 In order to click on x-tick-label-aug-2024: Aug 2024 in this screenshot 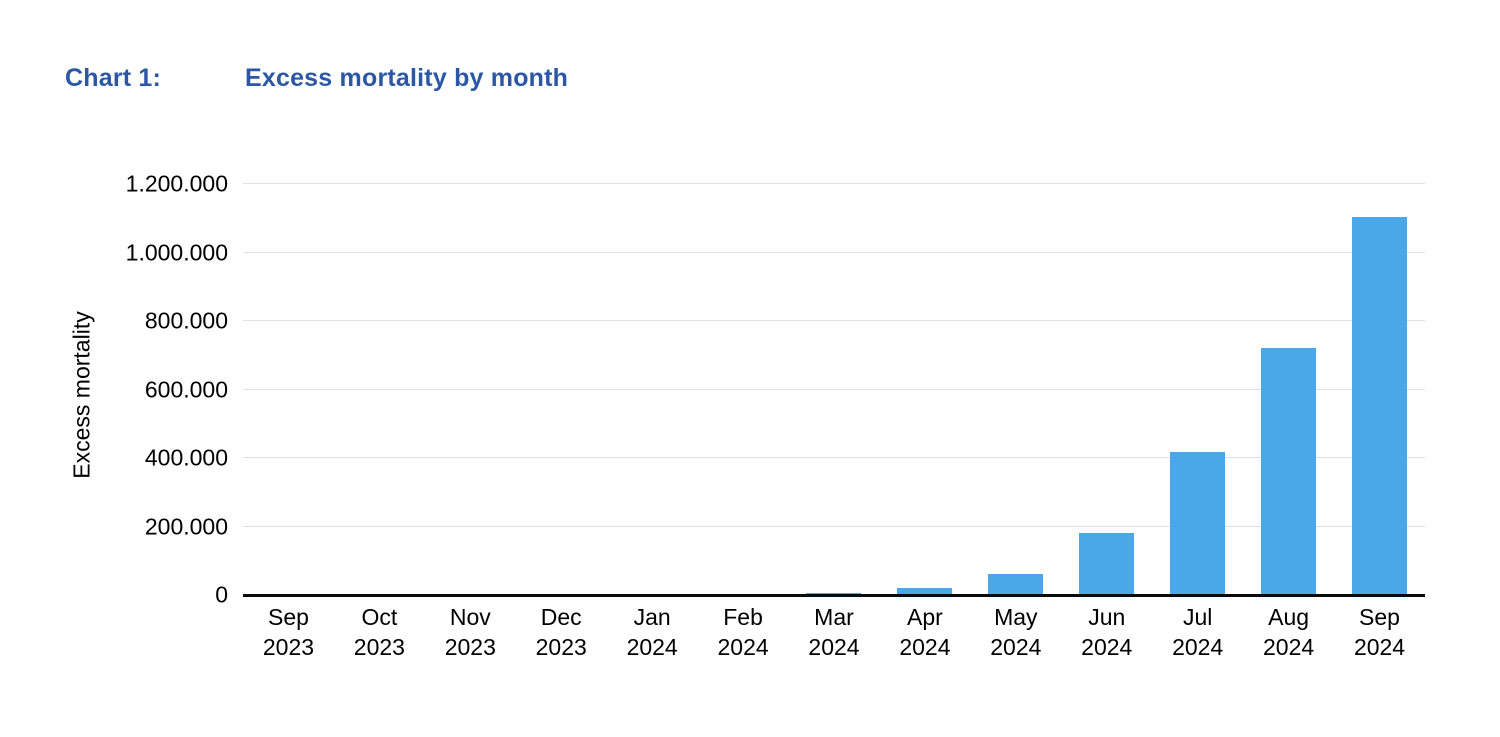, I will do `click(1289, 632)`.